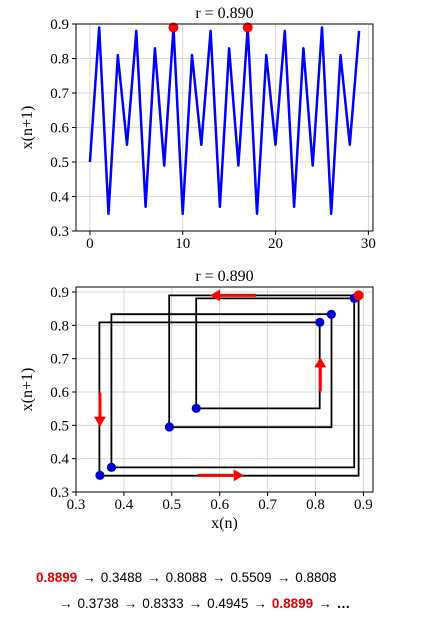 This screenshot has height=623, width=447. Describe the element at coordinates (219, 505) in the screenshot. I see `x-tick-label: 0.6` at that location.